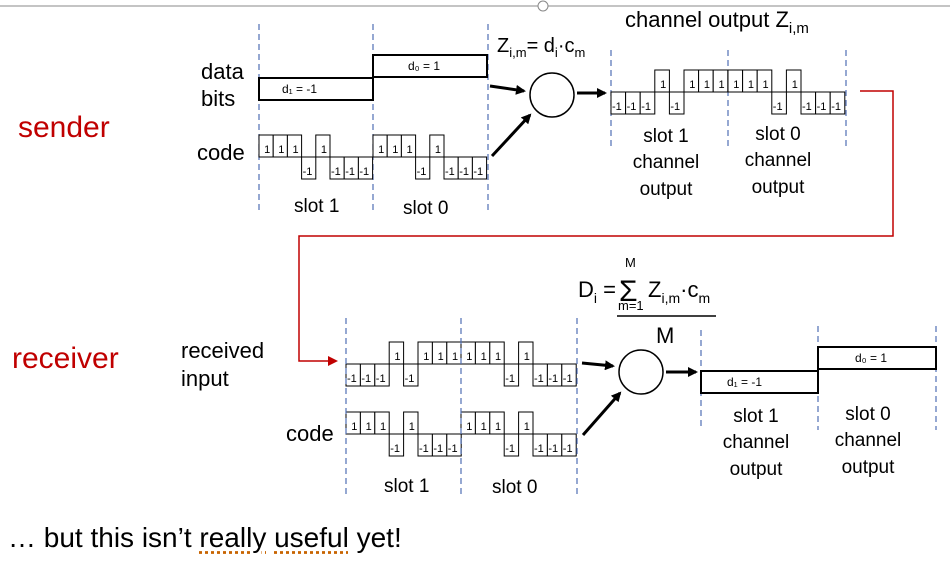 The image size is (950, 572). What do you see at coordinates (375, 537) in the screenshot?
I see `footnote-suffix: yet!` at bounding box center [375, 537].